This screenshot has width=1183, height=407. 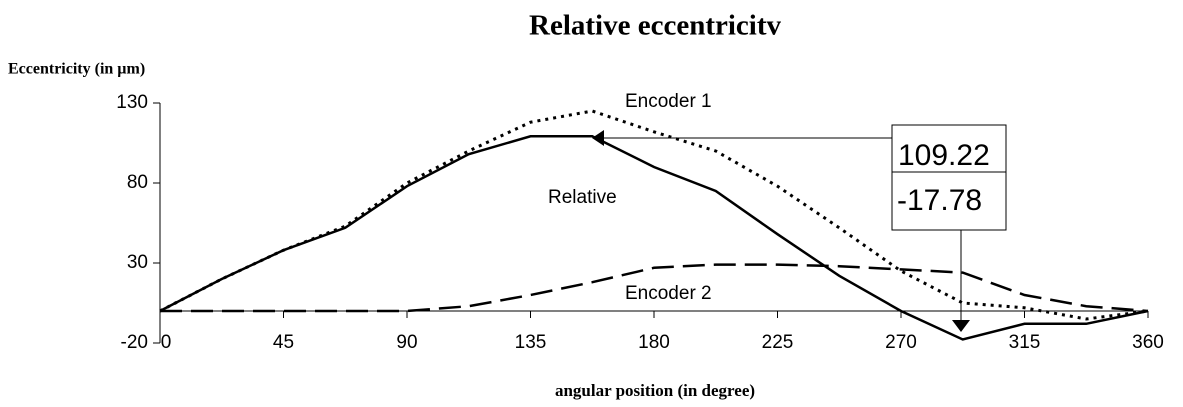 What do you see at coordinates (166, 342) in the screenshot?
I see `x-tick-label: 0` at bounding box center [166, 342].